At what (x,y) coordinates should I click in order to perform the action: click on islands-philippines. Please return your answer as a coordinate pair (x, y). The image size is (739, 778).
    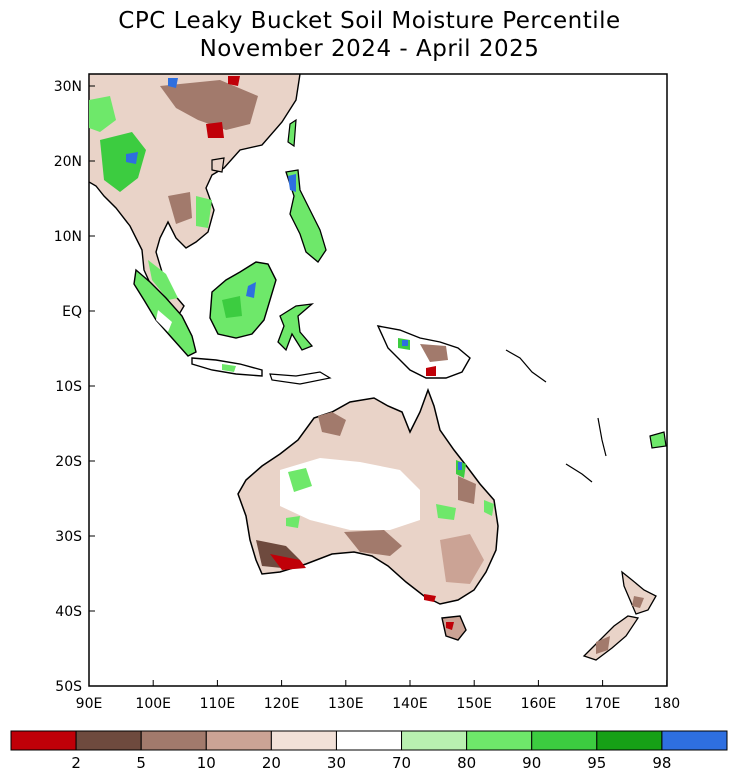
    Looking at the image, I should click on (306, 216).